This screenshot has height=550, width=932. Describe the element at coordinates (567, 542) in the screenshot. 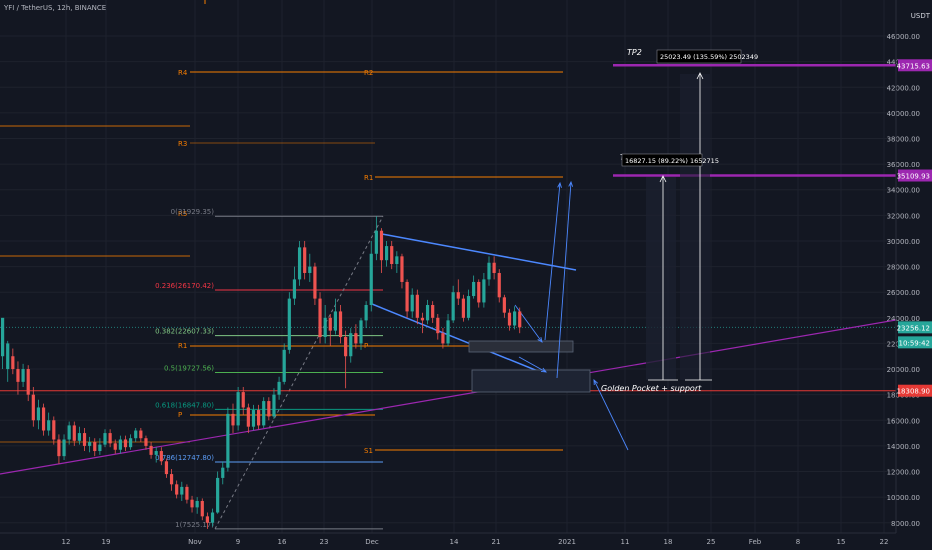

I see `x-tick-label: 2021` at that location.